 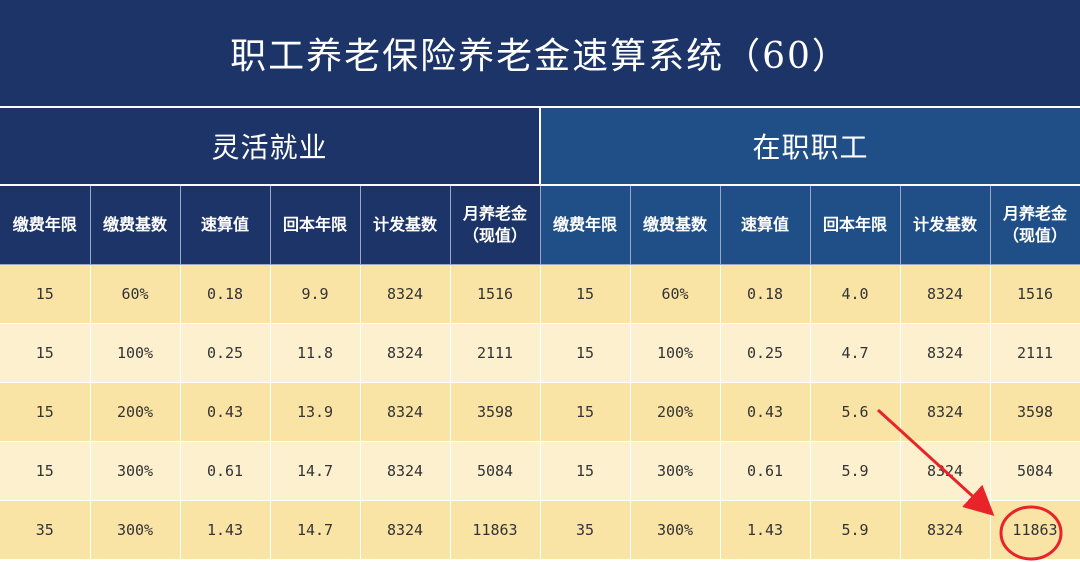 I want to click on table-cell: 9.9, so click(x=315, y=294).